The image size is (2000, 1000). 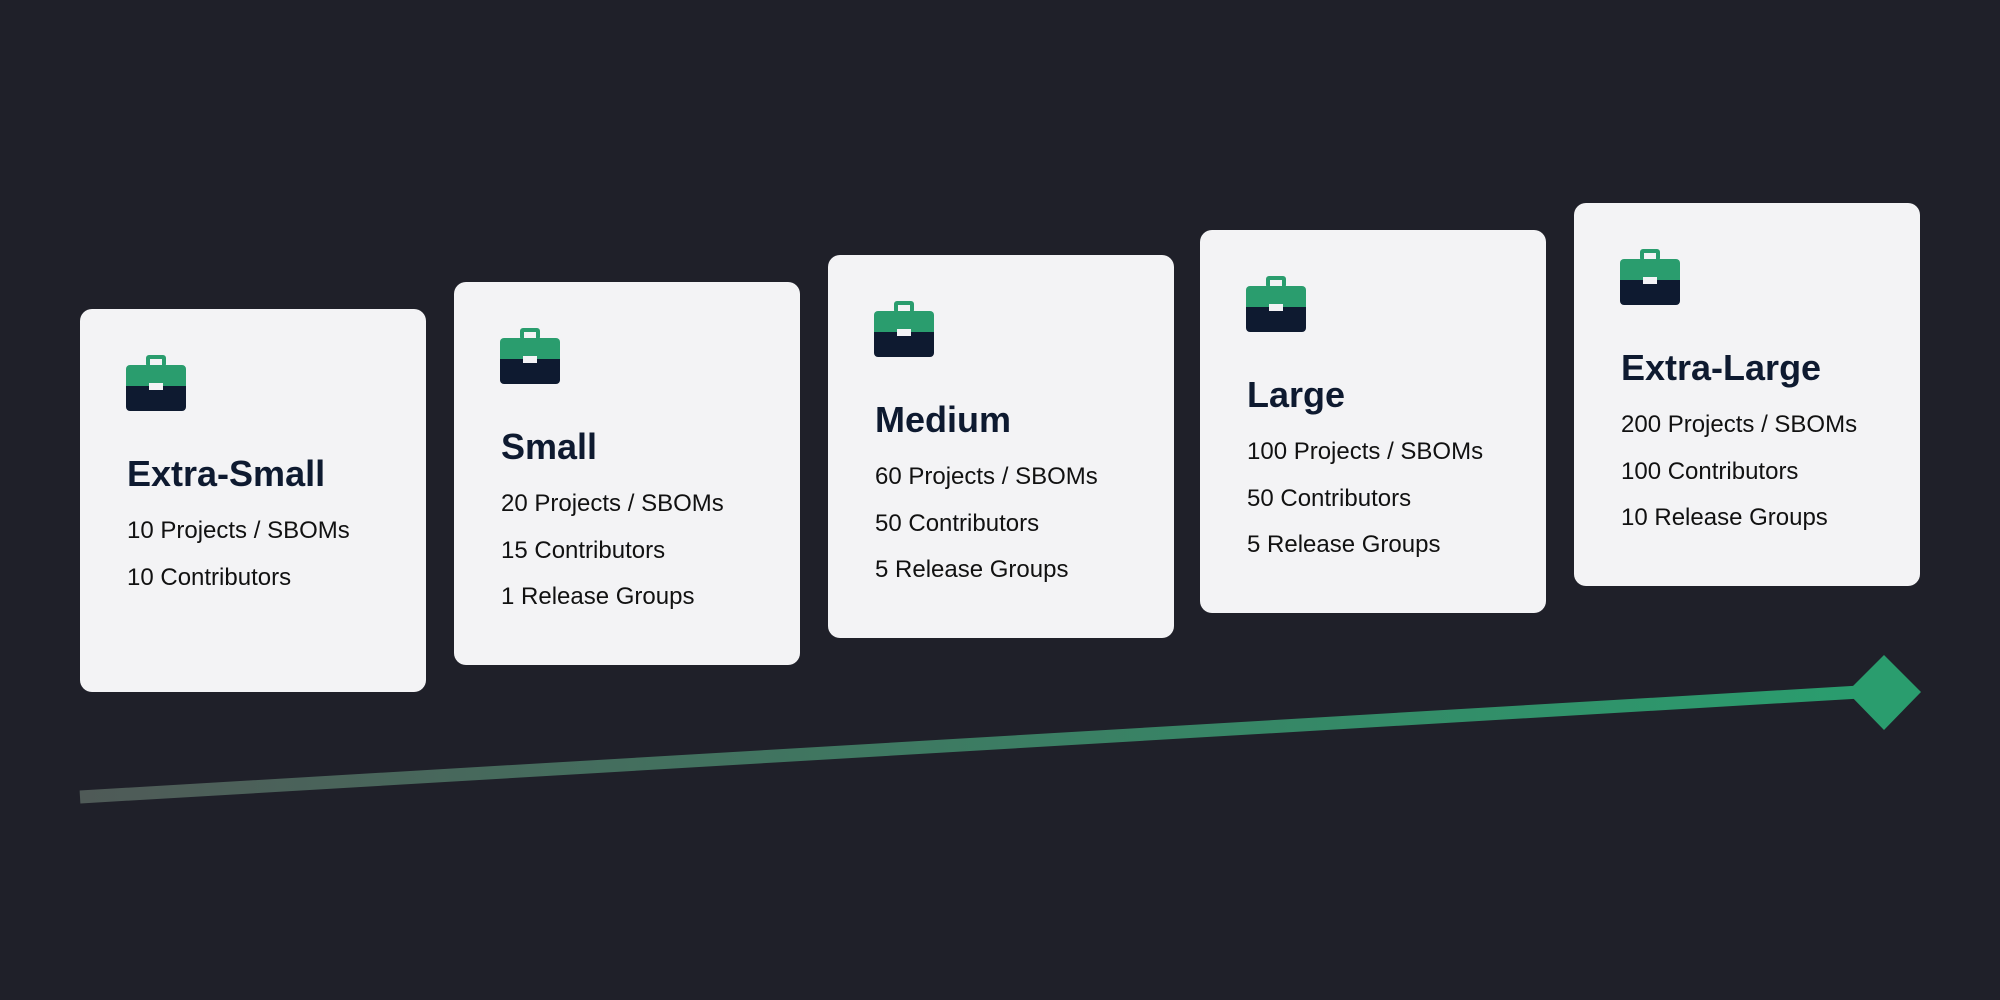 I want to click on tier-detail-line: 10 Contributors, so click(x=209, y=577).